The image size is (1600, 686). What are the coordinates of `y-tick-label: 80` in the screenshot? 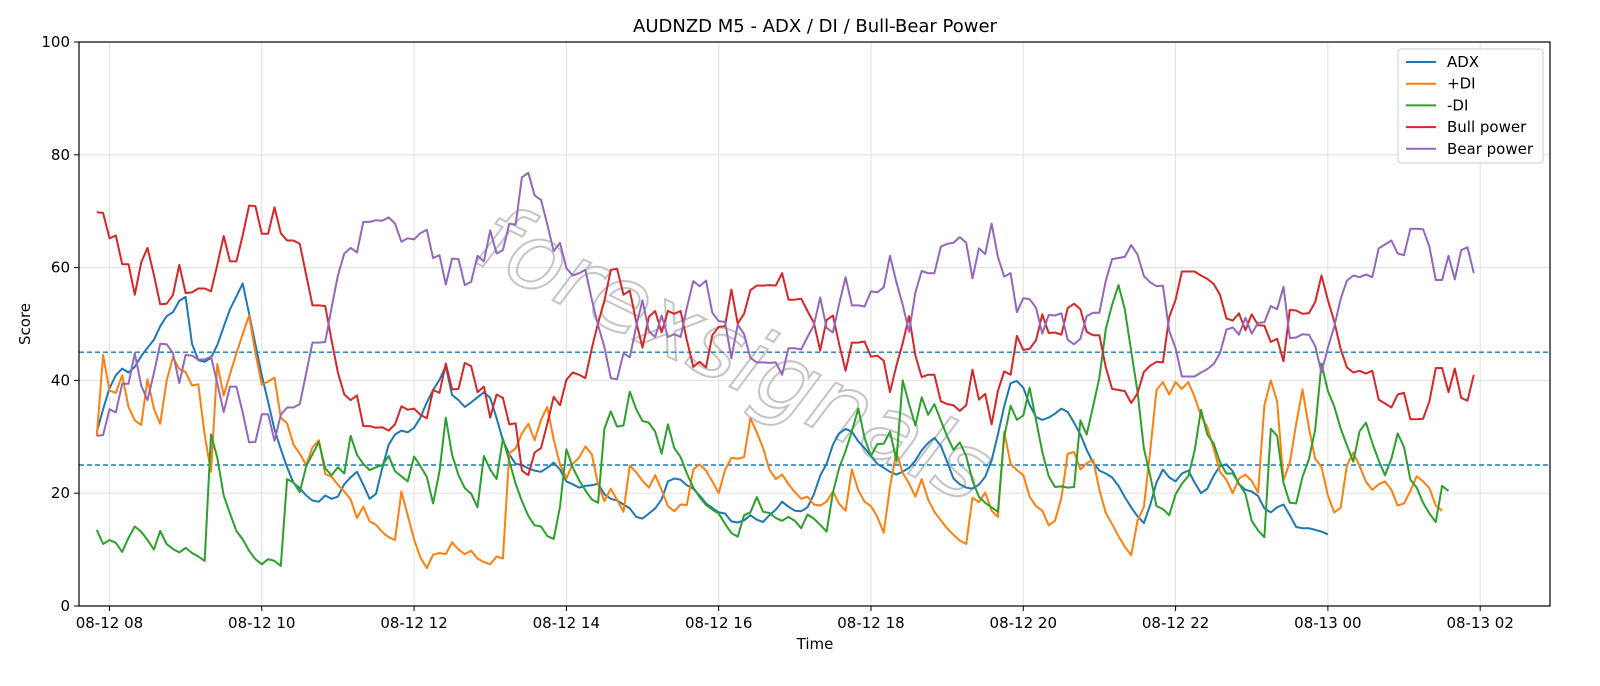 It's located at (60, 155).